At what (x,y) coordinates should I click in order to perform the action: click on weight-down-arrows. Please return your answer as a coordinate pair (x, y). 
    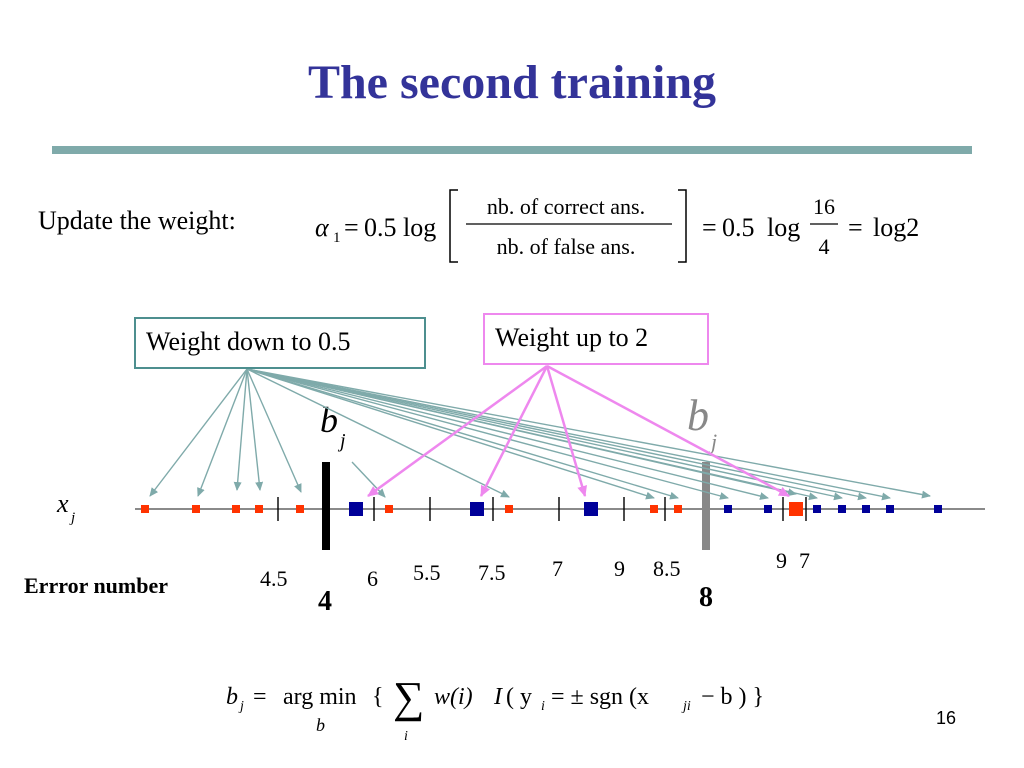
    Looking at the image, I should click on (540, 434).